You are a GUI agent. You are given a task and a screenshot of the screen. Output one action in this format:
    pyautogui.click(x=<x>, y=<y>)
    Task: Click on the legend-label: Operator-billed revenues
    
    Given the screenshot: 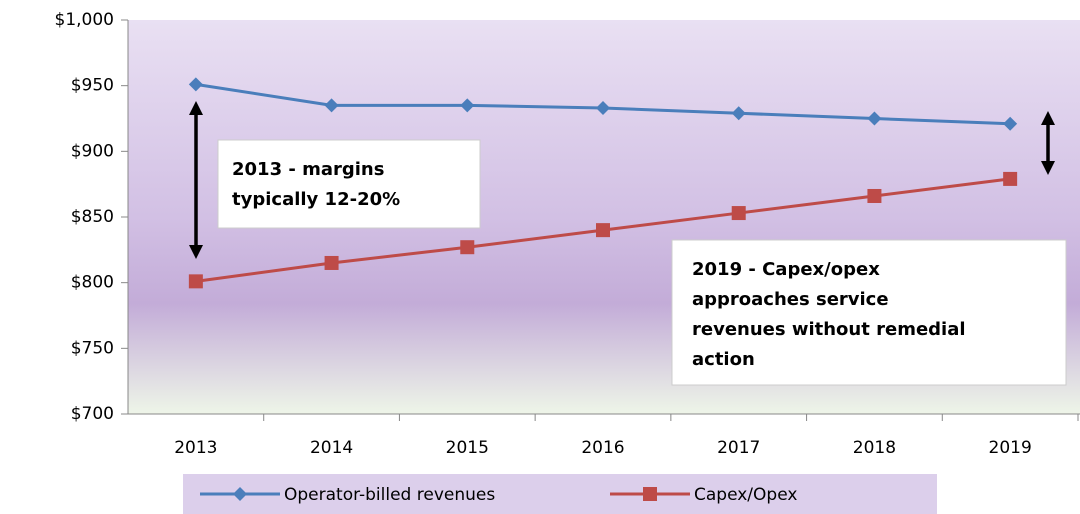 What is the action you would take?
    pyautogui.click(x=389, y=495)
    